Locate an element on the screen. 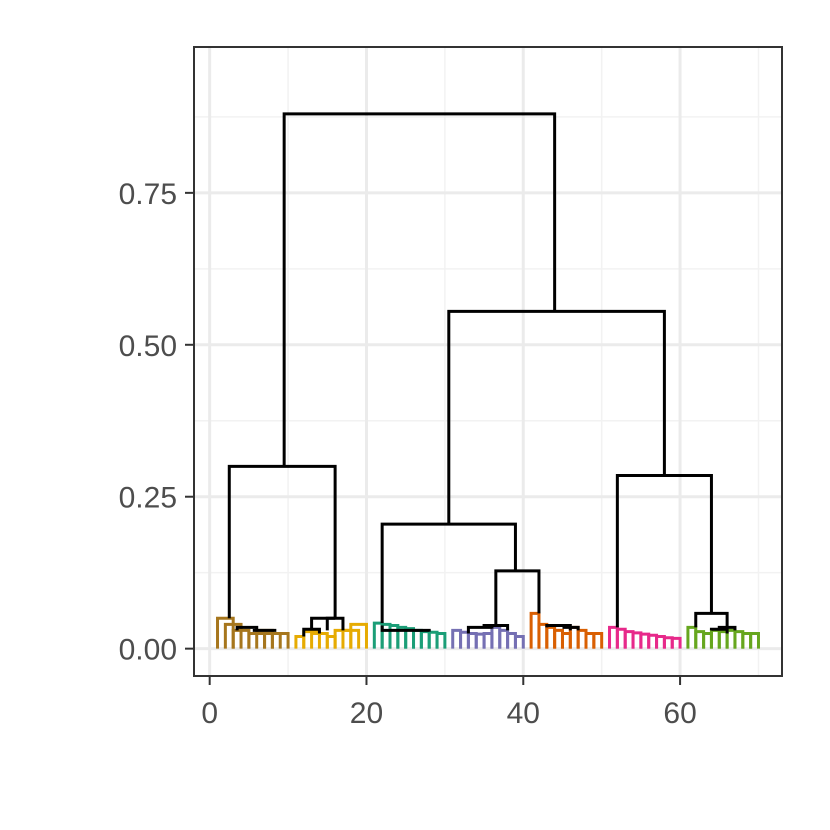 The height and width of the screenshot is (830, 830). x-tick-label: 20 is located at coordinates (366, 713).